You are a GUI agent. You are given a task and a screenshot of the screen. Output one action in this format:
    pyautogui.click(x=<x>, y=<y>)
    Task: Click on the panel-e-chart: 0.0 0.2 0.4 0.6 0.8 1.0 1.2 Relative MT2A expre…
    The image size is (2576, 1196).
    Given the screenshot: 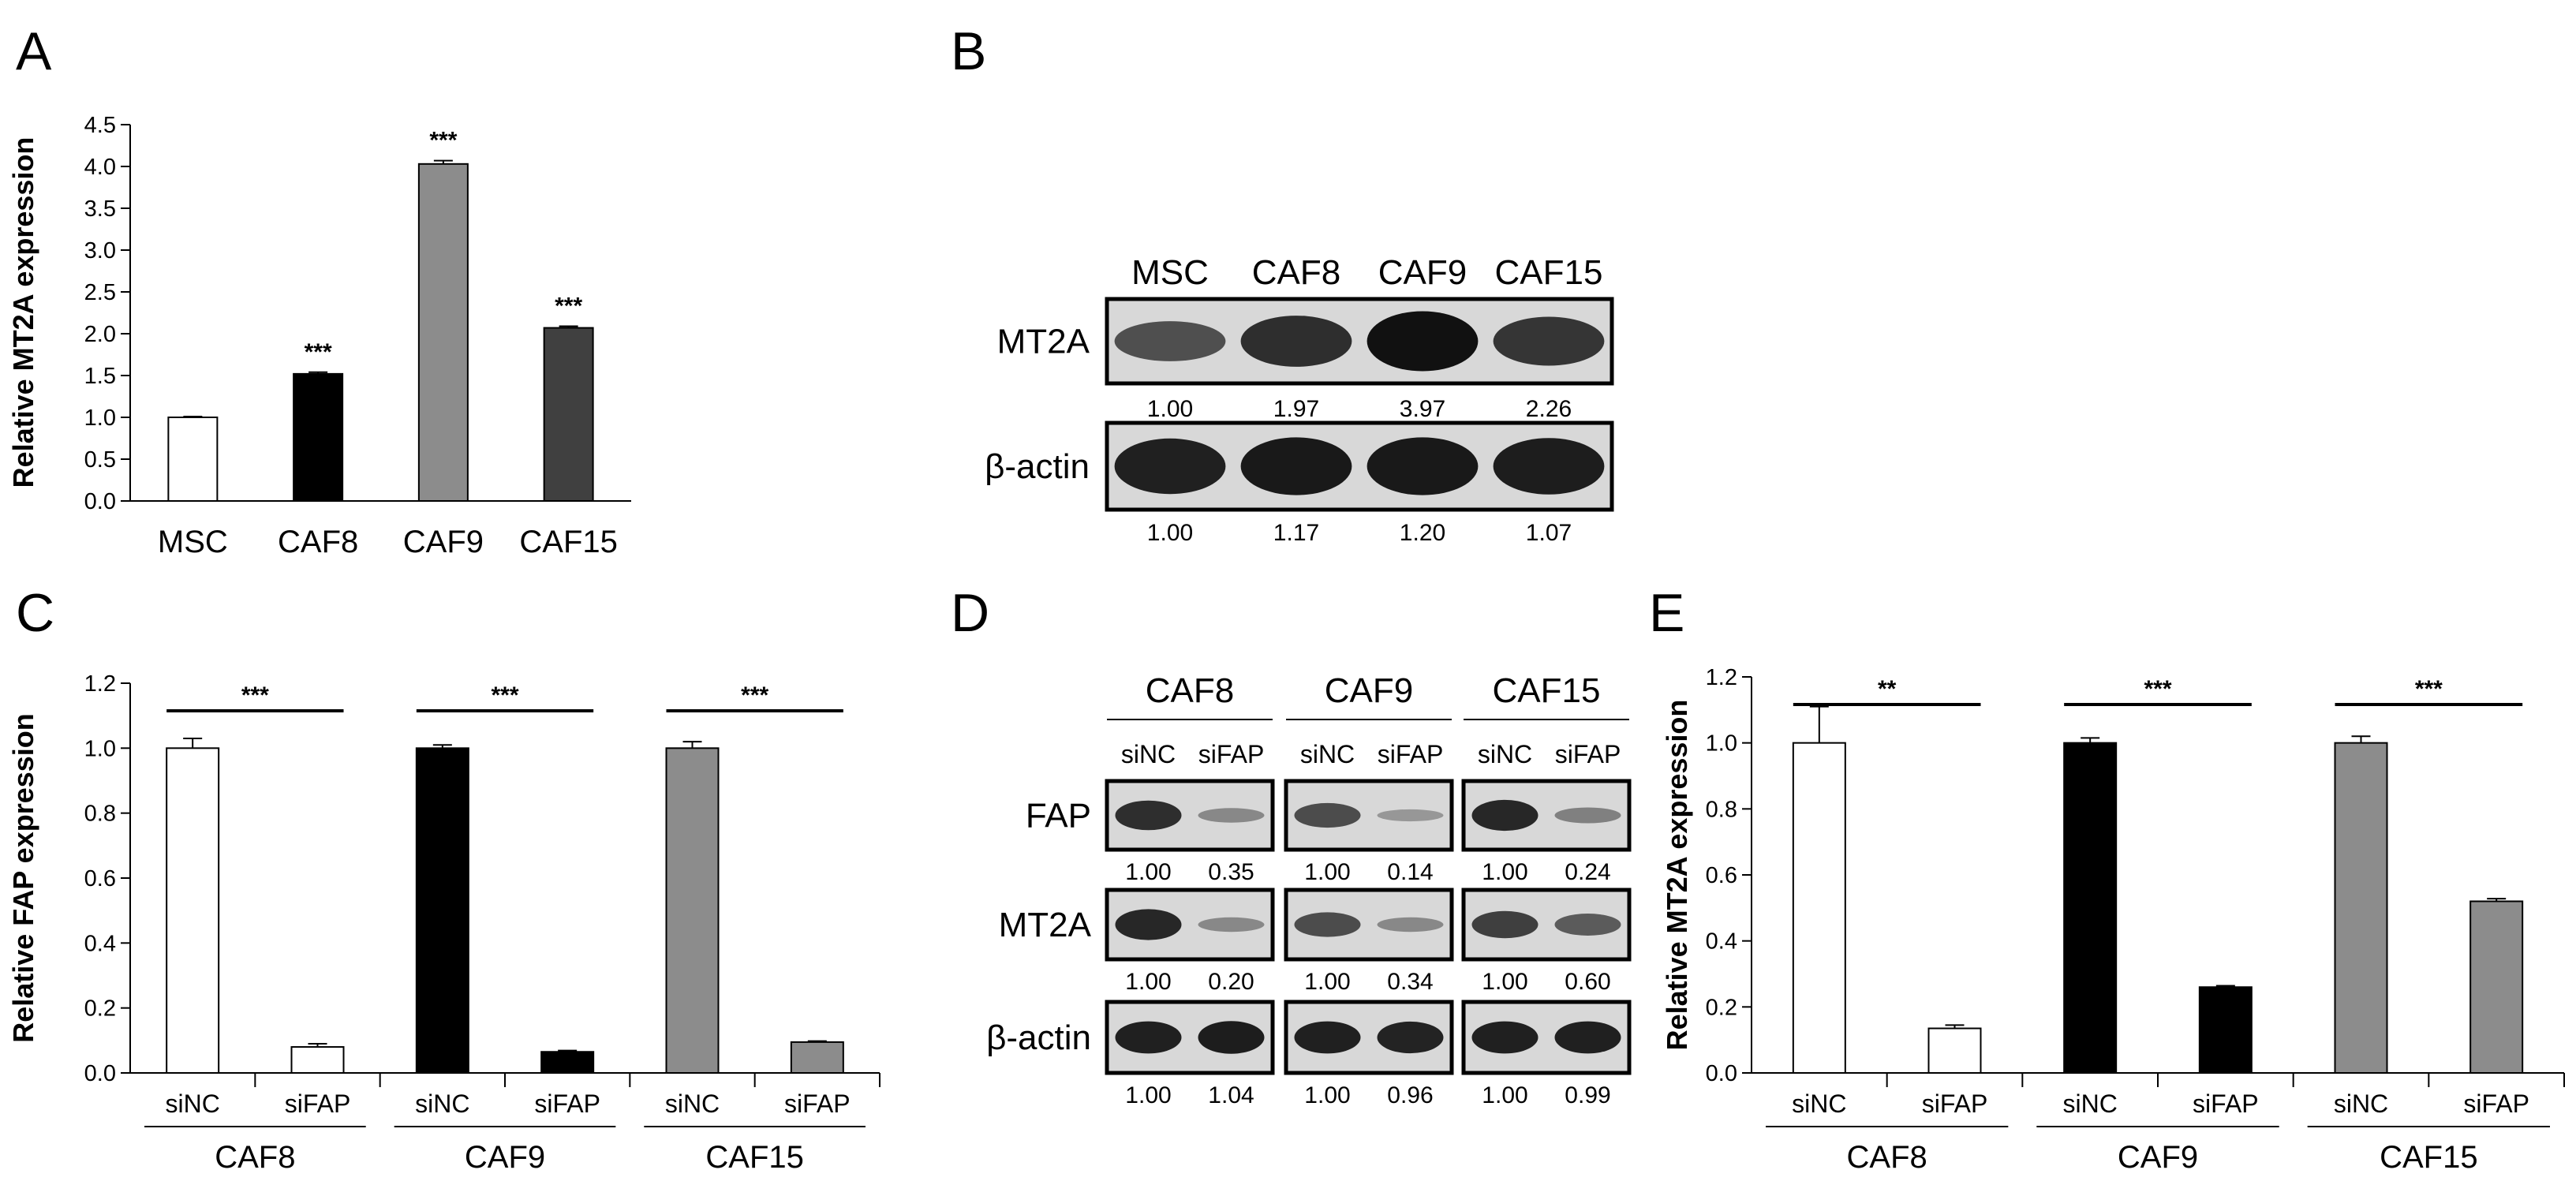 What is the action you would take?
    pyautogui.click(x=2113, y=920)
    